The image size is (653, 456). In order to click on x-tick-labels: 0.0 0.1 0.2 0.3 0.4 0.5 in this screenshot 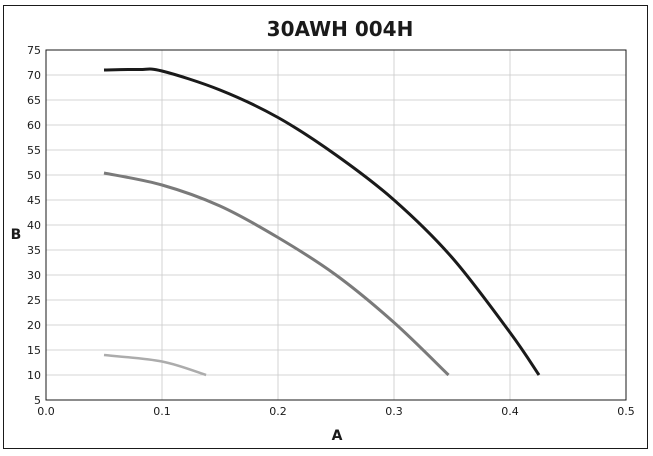, I will do `click(336, 411)`.